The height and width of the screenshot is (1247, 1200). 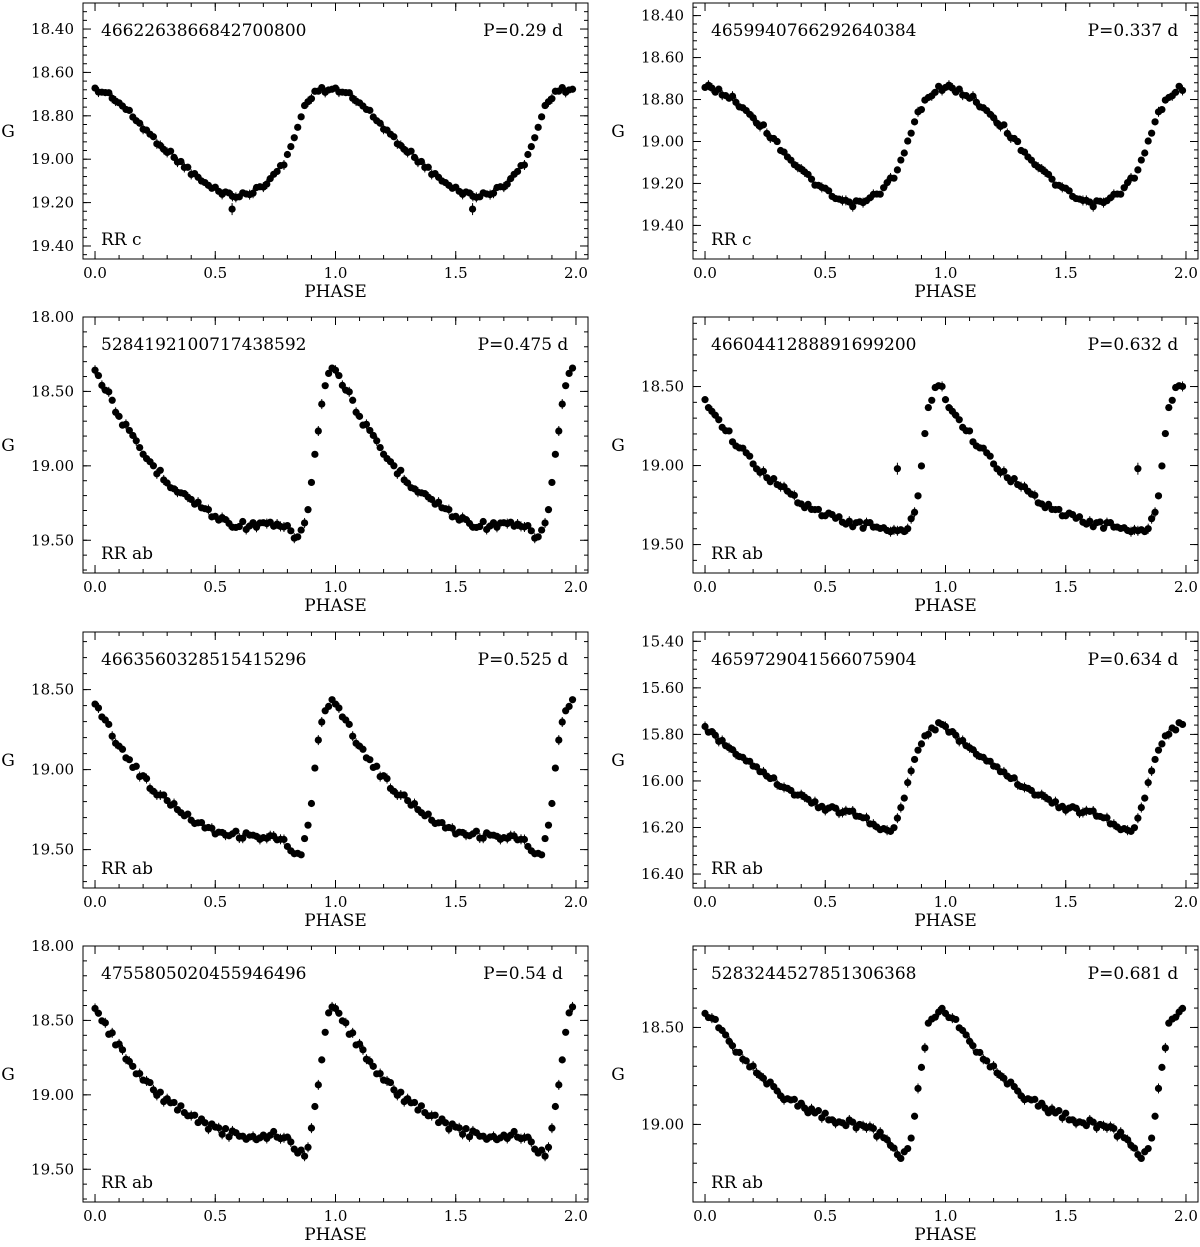 What do you see at coordinates (737, 869) in the screenshot?
I see `variable-class-label: RR ab` at bounding box center [737, 869].